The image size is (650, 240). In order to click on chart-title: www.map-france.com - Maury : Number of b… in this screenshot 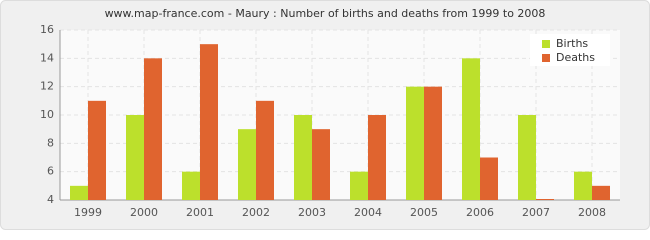, I will do `click(325, 13)`.